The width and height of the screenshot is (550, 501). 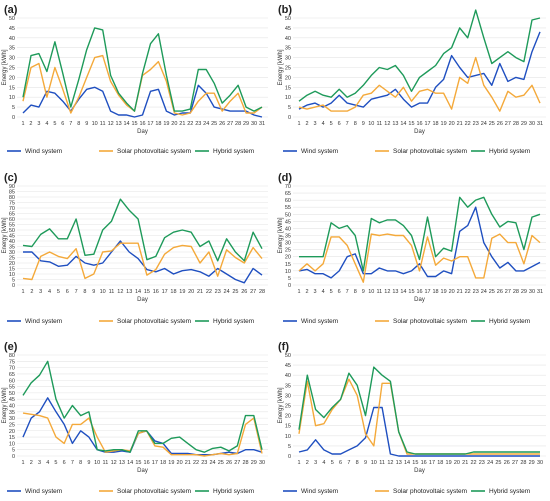 What do you see at coordinates (5, 67) in the screenshot?
I see `y-axis-label: Energy [kWh]` at bounding box center [5, 67].